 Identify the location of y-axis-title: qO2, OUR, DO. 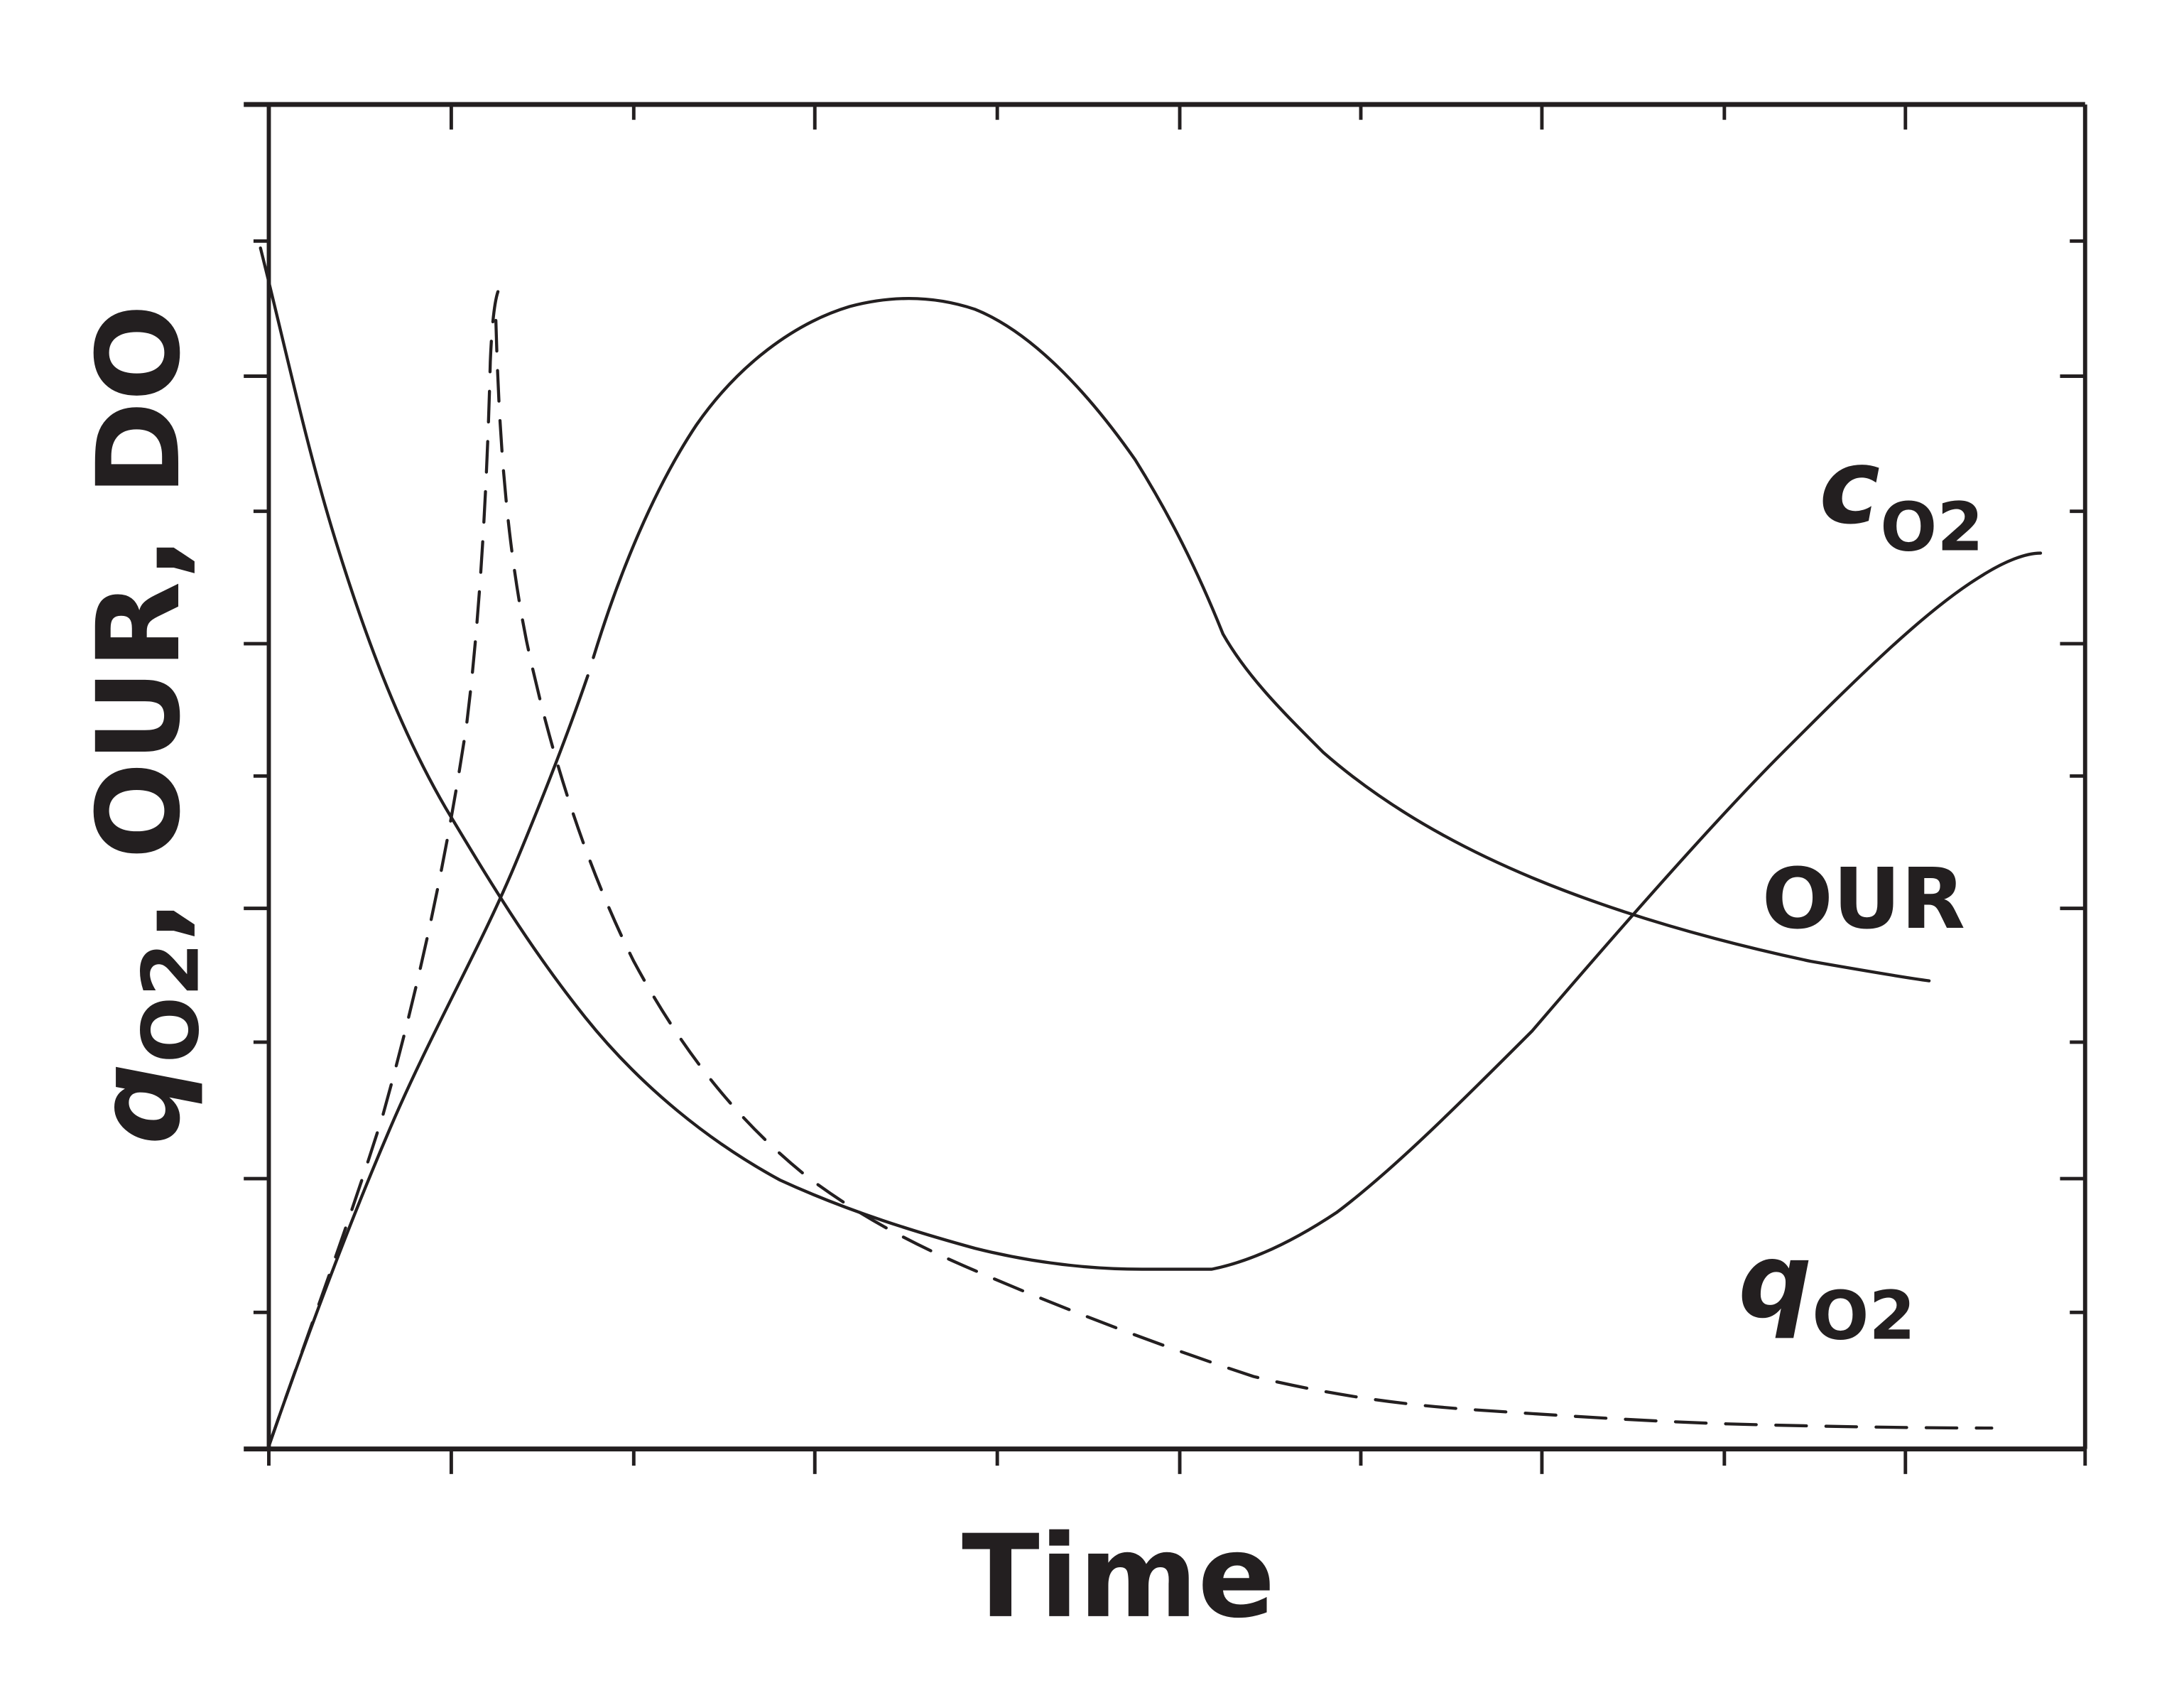
(144, 724).